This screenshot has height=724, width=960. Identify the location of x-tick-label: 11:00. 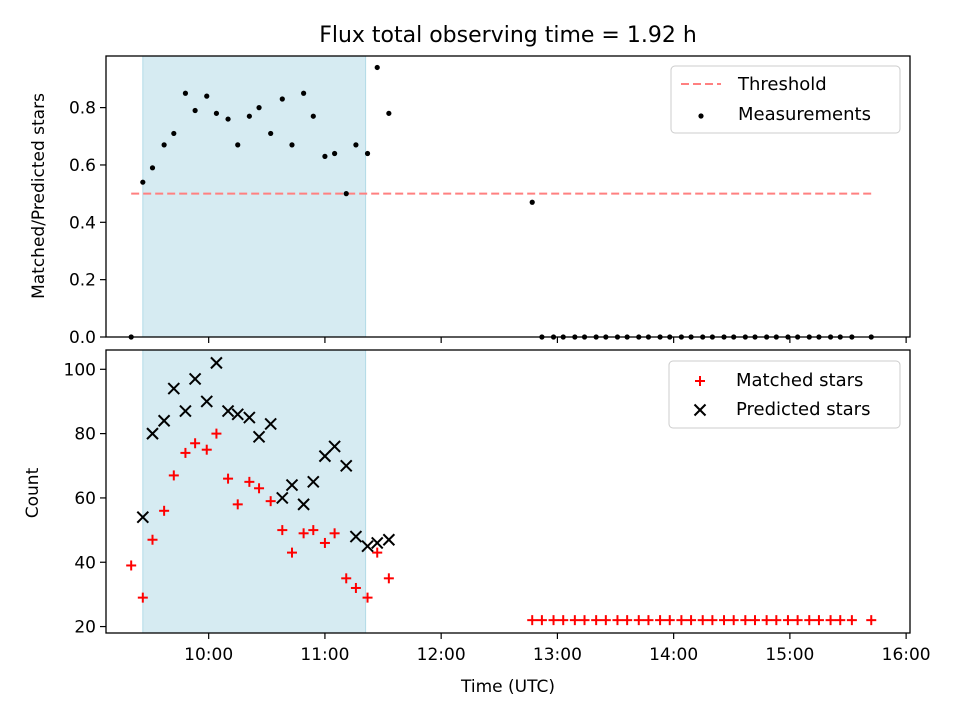
(324, 655).